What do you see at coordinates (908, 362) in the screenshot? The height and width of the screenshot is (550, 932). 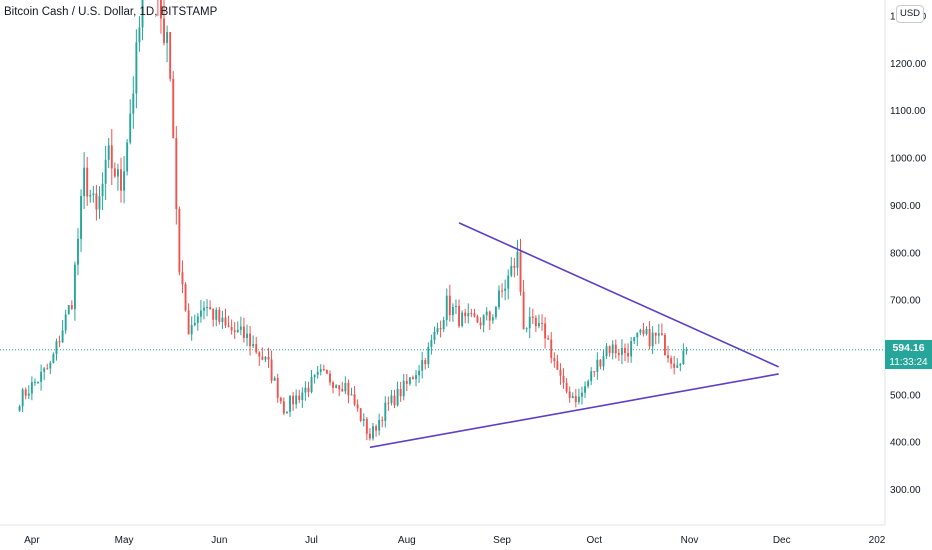 I see `bar-countdown-label: 11:33:24` at bounding box center [908, 362].